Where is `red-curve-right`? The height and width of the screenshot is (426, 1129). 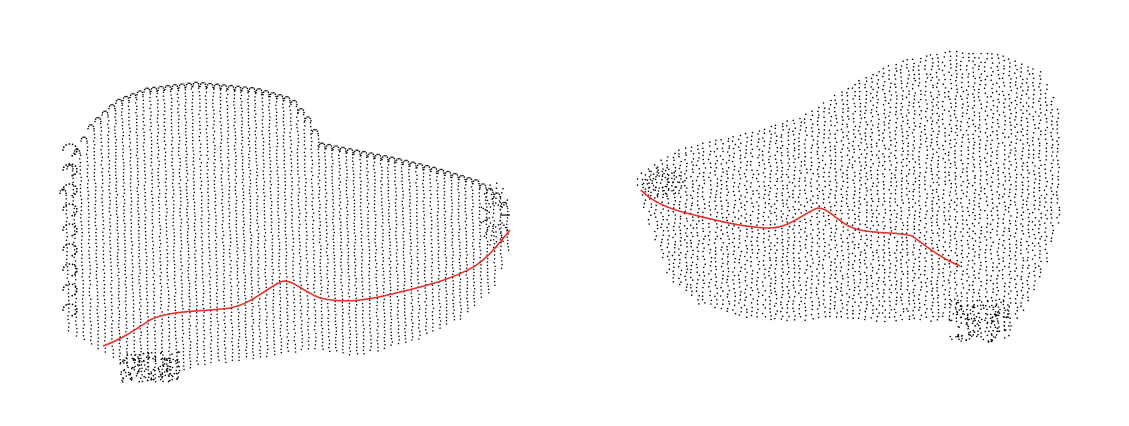 red-curve-right is located at coordinates (800, 228).